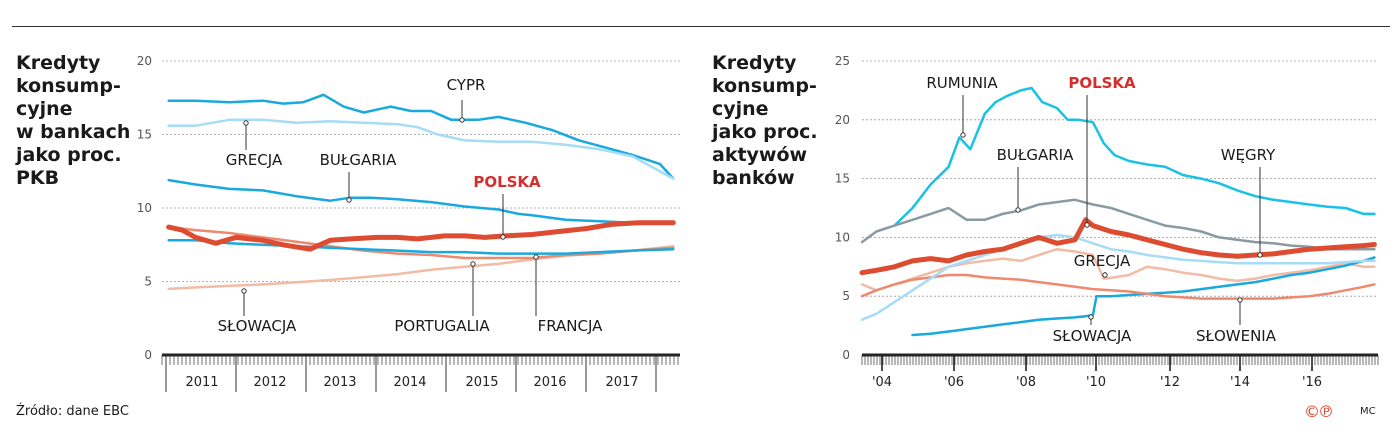  What do you see at coordinates (760, 155) in the screenshot?
I see `title-line: aktywów` at bounding box center [760, 155].